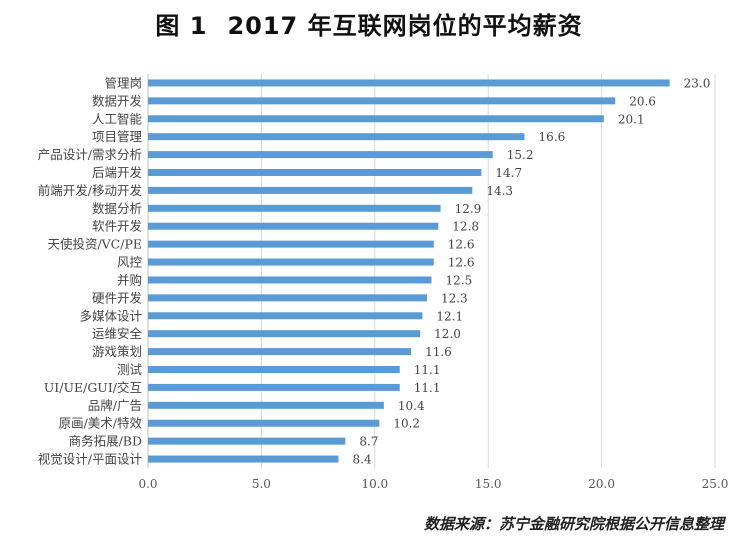 The width and height of the screenshot is (738, 540). What do you see at coordinates (405, 26) in the screenshot?
I see `chart-title-text: 2017 年互联网岗位的平均薪资` at bounding box center [405, 26].